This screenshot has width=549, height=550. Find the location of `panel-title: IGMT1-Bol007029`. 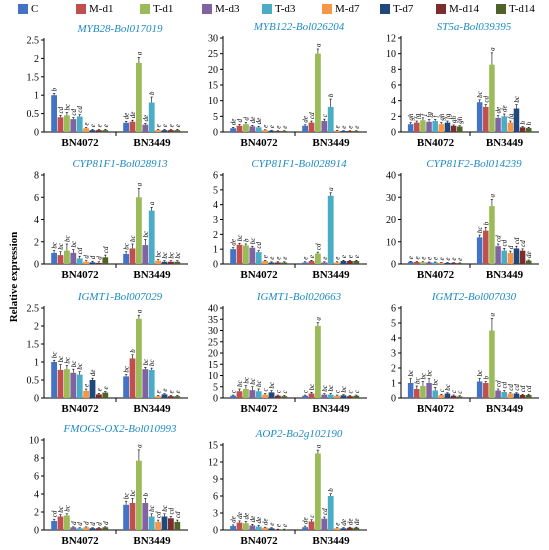

panel-title: IGMT1-Bol007029 is located at coordinates (120, 297).